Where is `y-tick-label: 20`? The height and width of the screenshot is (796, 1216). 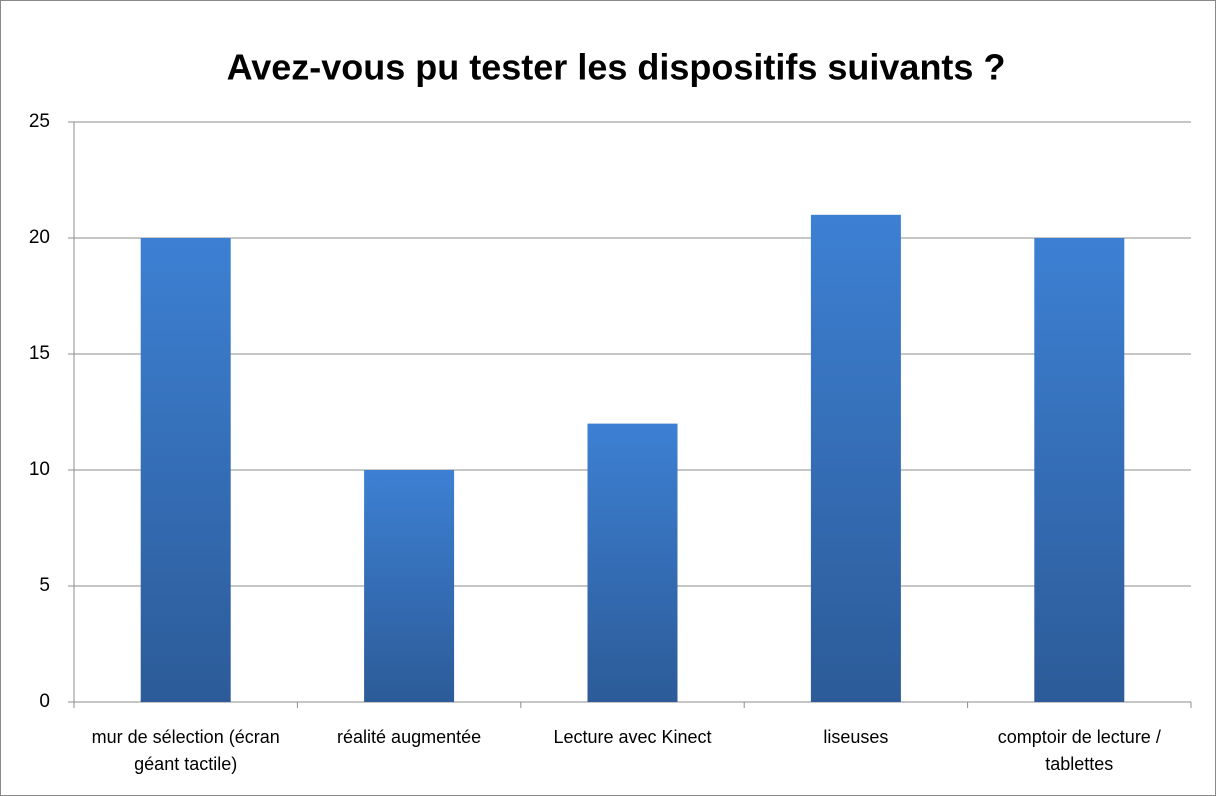 y-tick-label: 20 is located at coordinates (39, 237).